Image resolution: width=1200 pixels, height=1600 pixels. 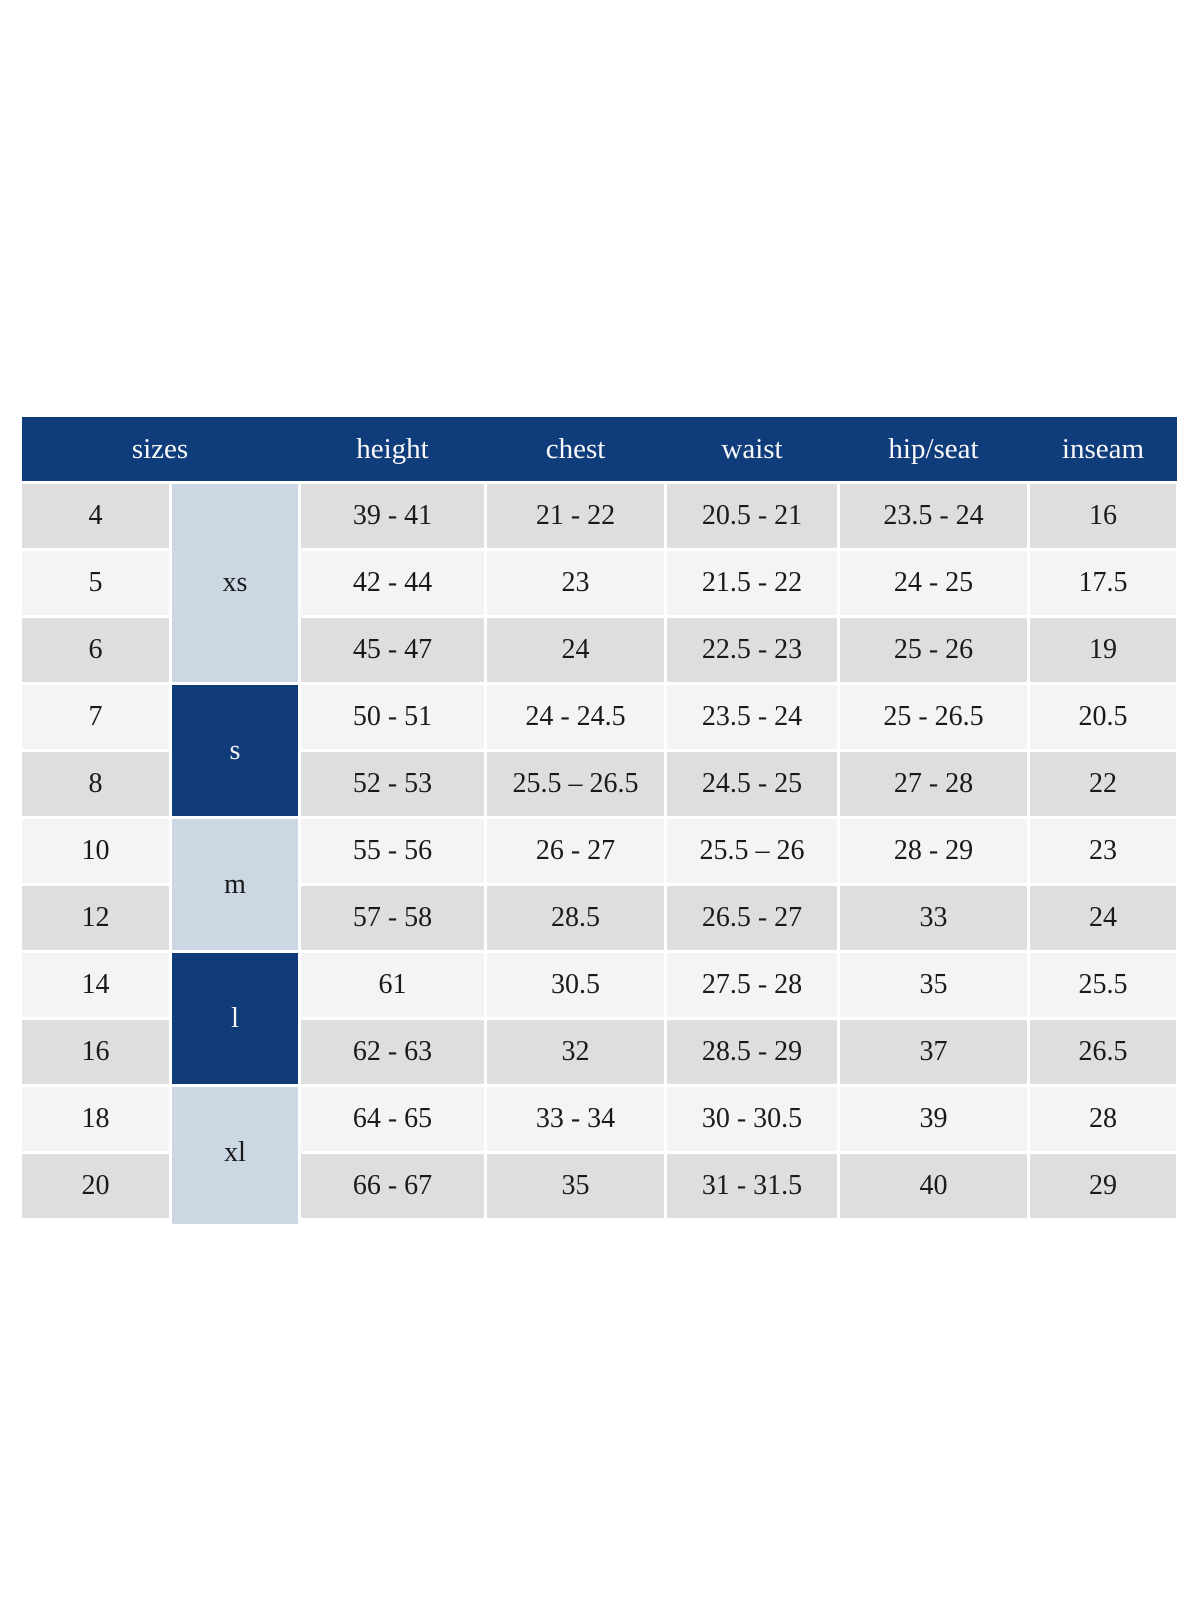 I want to click on group-cell-s: s, so click(x=235, y=750).